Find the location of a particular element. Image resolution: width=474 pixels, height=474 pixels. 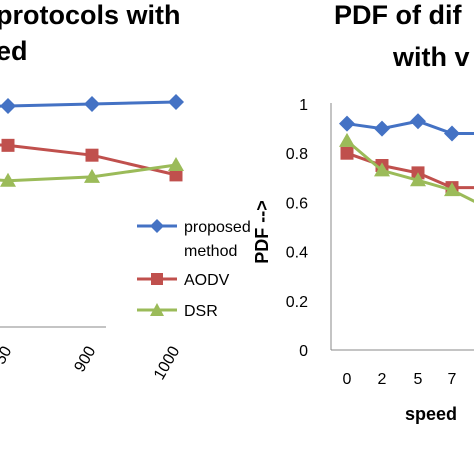

legend-item-dsr: DSR is located at coordinates (177, 311).